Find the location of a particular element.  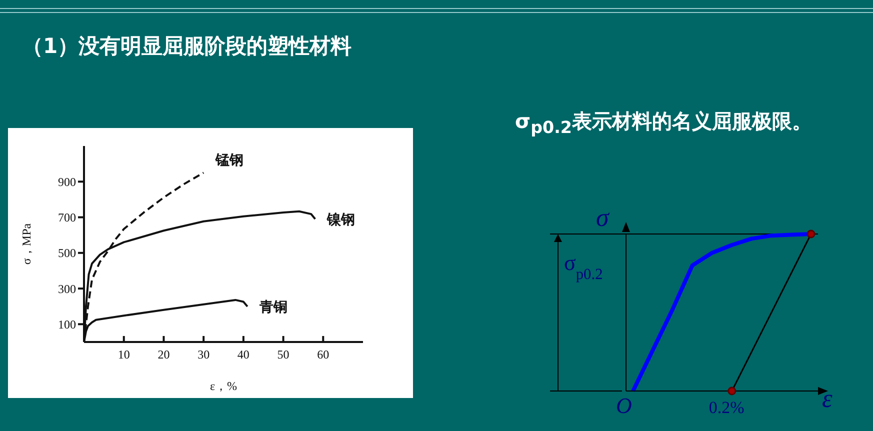

text: O is located at coordinates (624, 405).